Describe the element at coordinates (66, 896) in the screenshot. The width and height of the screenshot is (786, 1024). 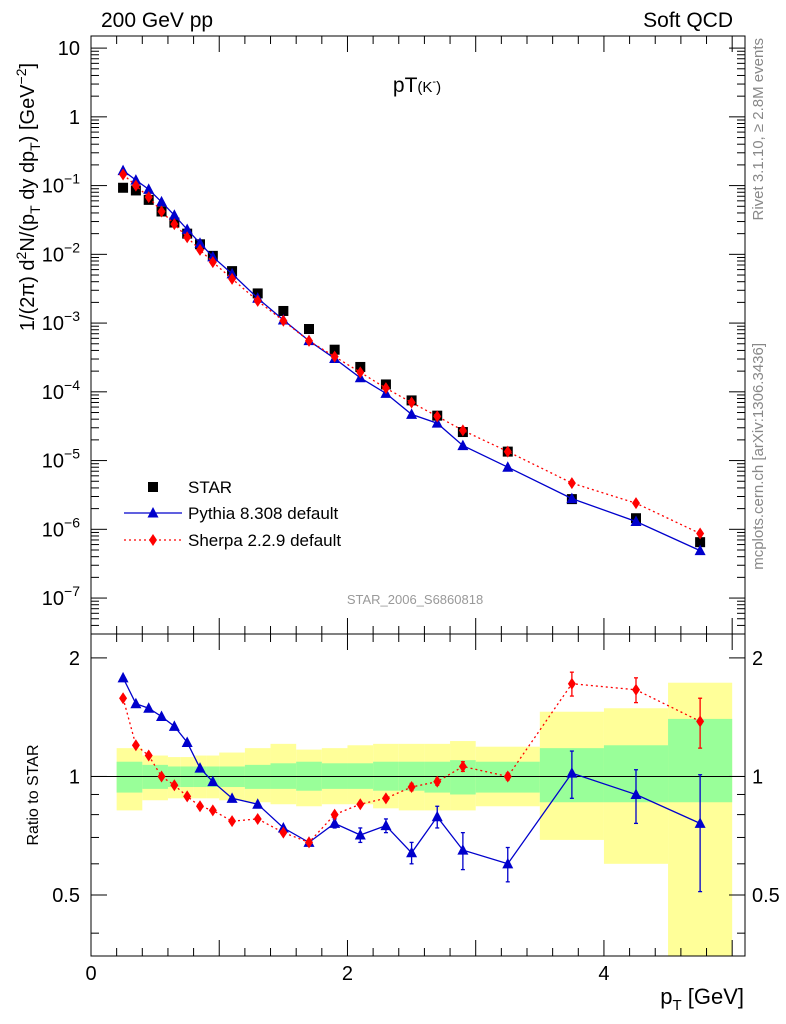
I see `ratio-y-tick-label-left: 0.5` at that location.